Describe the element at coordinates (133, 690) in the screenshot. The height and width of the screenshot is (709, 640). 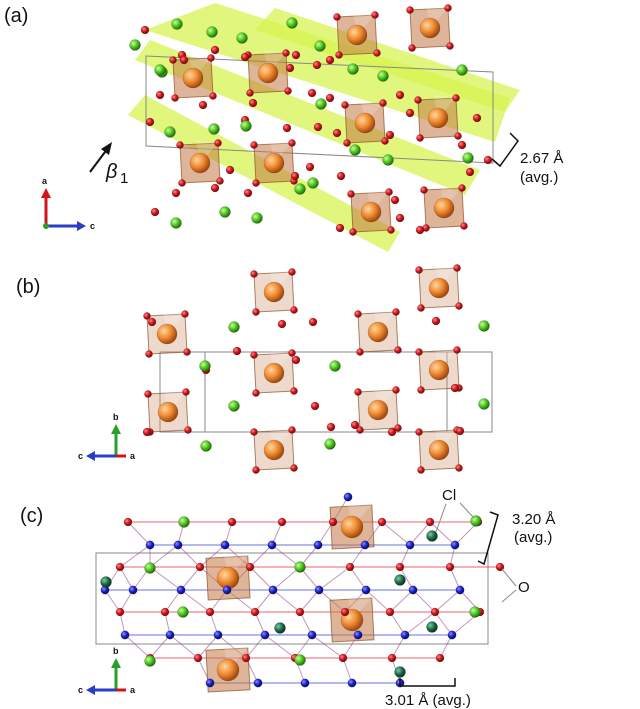
I see `axis-c-out: a` at that location.